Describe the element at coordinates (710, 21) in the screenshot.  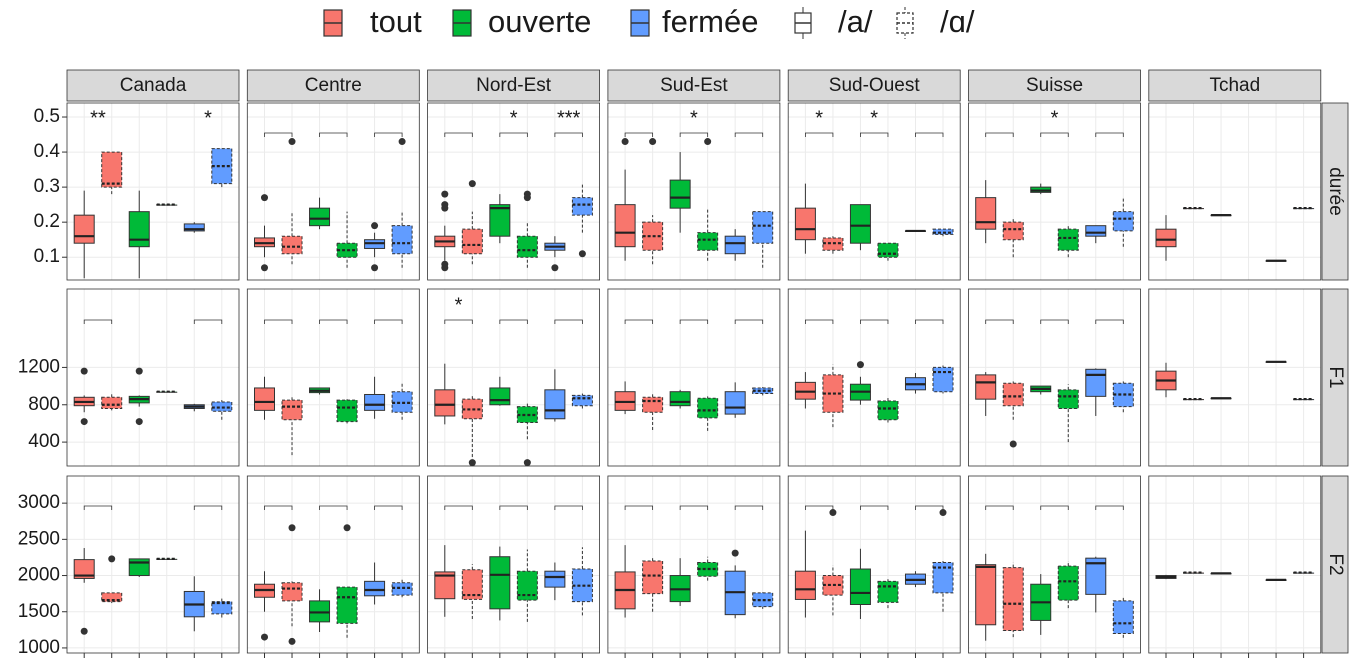
I see `legend-label: fermée` at that location.